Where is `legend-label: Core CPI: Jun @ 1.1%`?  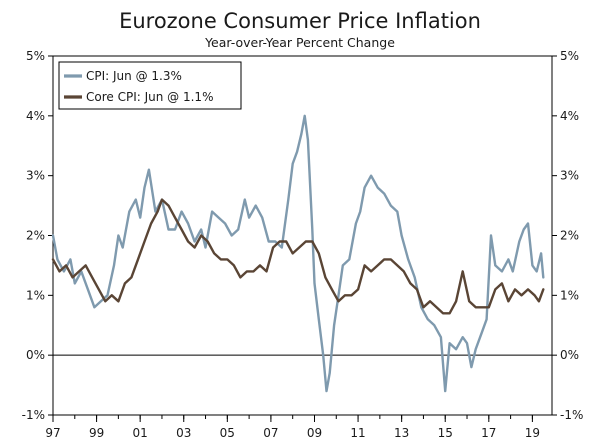 legend-label: Core CPI: Jun @ 1.1% is located at coordinates (149, 97).